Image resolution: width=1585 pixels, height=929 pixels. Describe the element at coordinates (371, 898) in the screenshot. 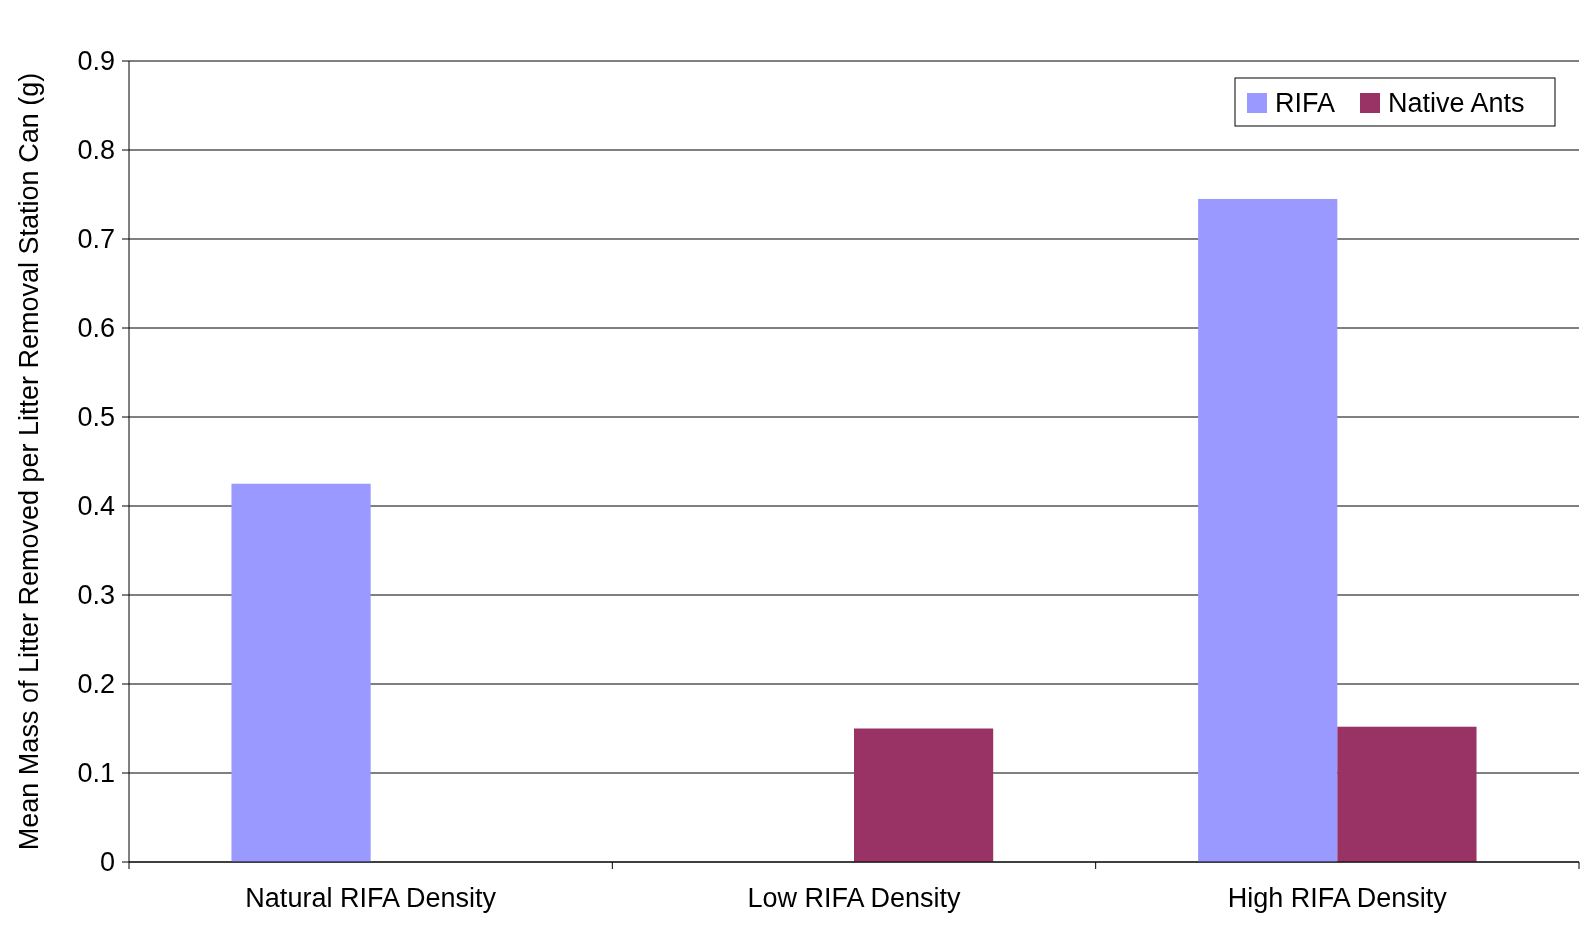

I see `x-tick-label: Natural RIFA Density` at that location.